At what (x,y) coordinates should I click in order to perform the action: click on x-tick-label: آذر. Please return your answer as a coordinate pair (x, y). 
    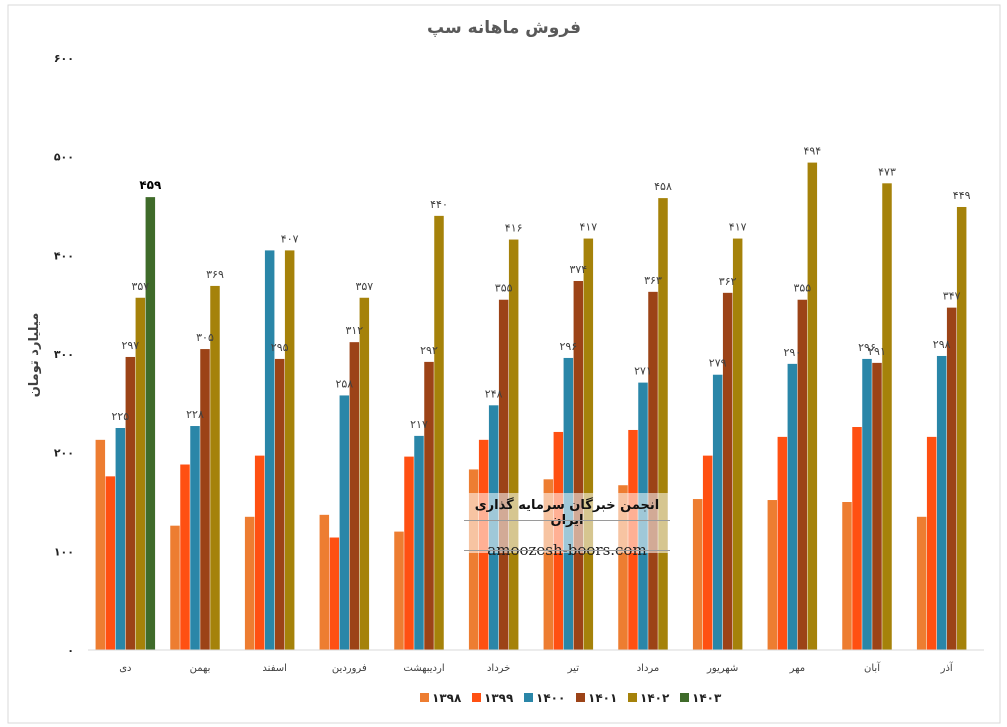
    Looking at the image, I should click on (947, 667).